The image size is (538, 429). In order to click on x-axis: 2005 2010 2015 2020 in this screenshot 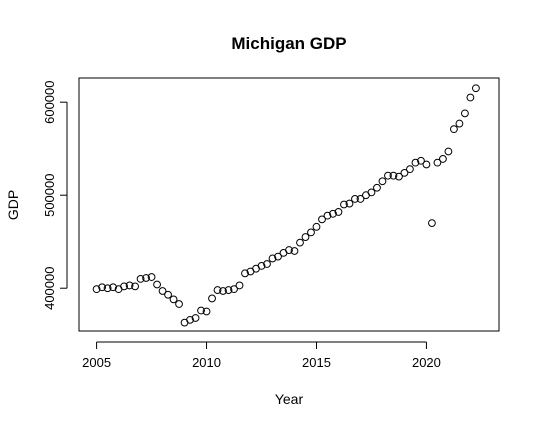, I will do `click(261, 355)`.